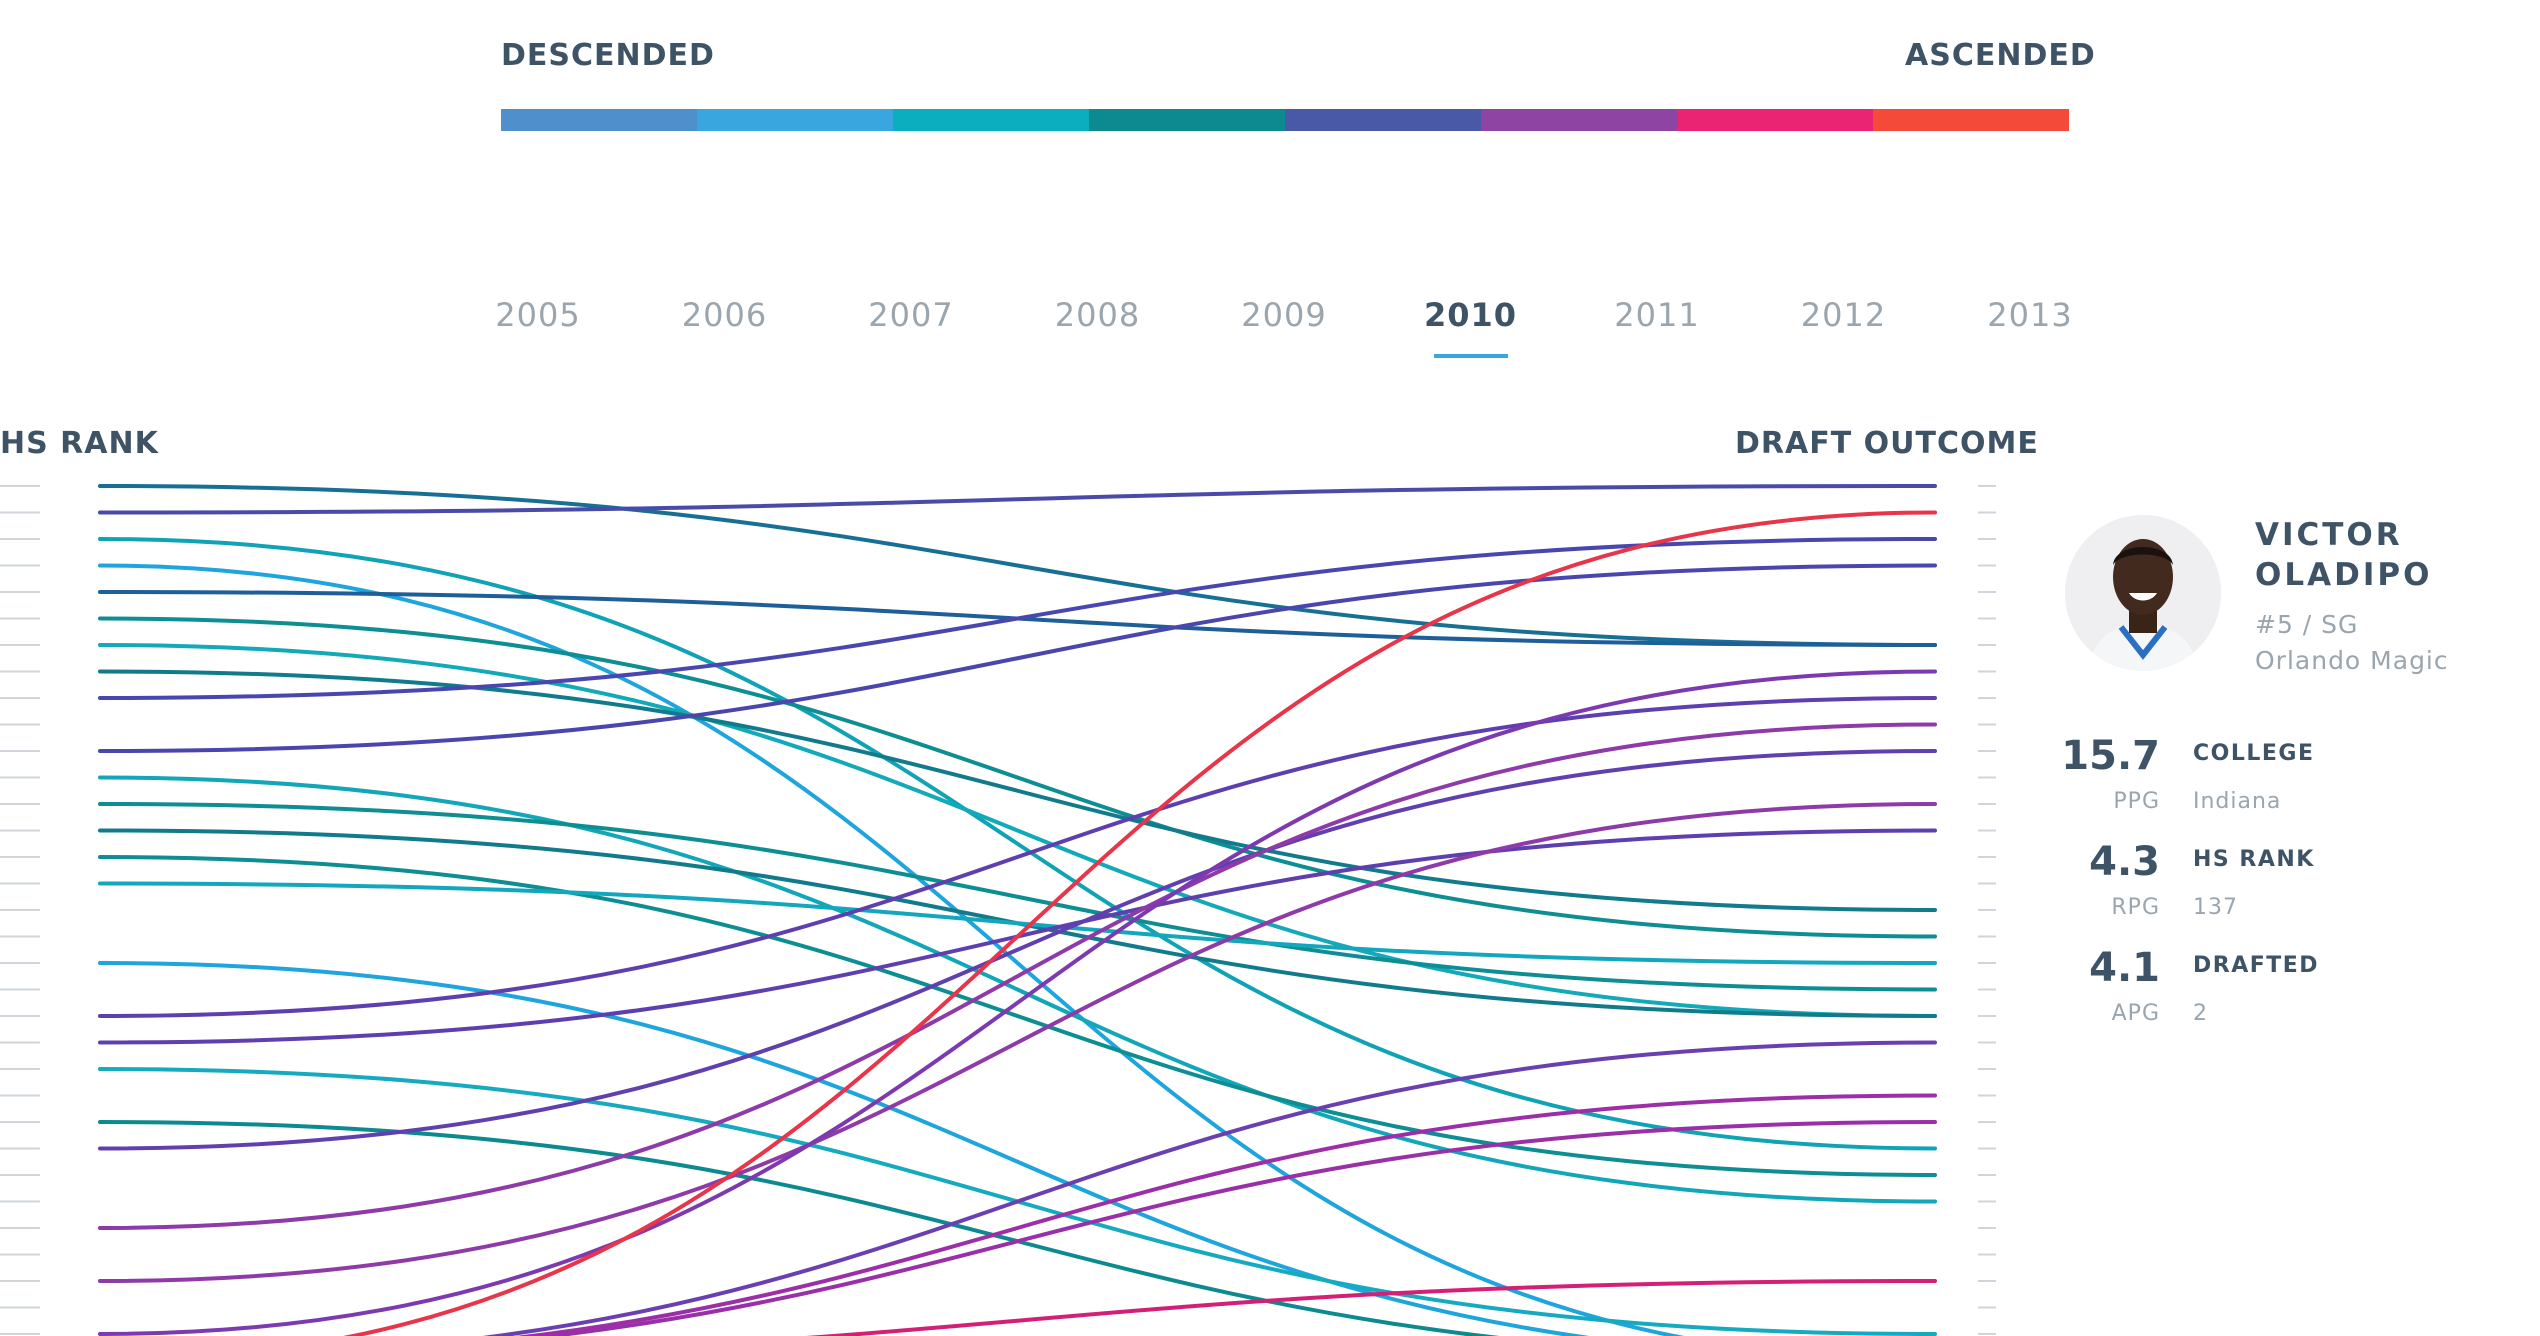 The image size is (2540, 1336). What do you see at coordinates (2237, 801) in the screenshot?
I see `stat-college-value: Indiana` at bounding box center [2237, 801].